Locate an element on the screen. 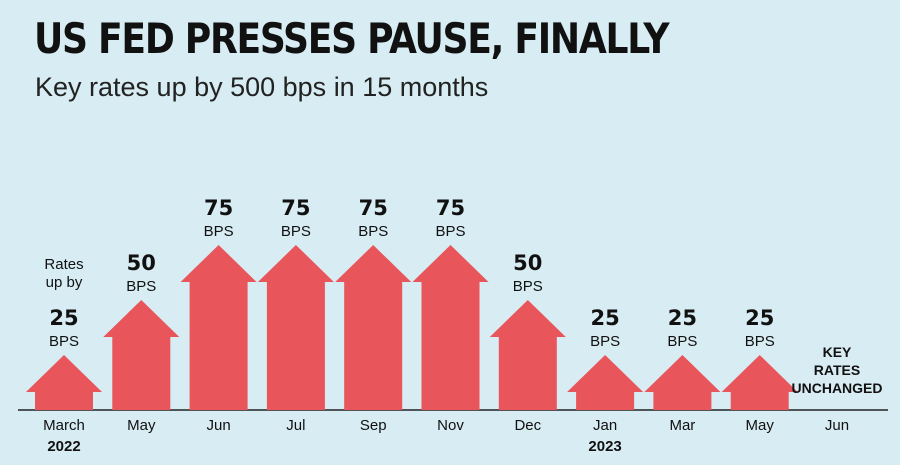 The height and width of the screenshot is (465, 900). x-tick-label: Mar is located at coordinates (682, 425).